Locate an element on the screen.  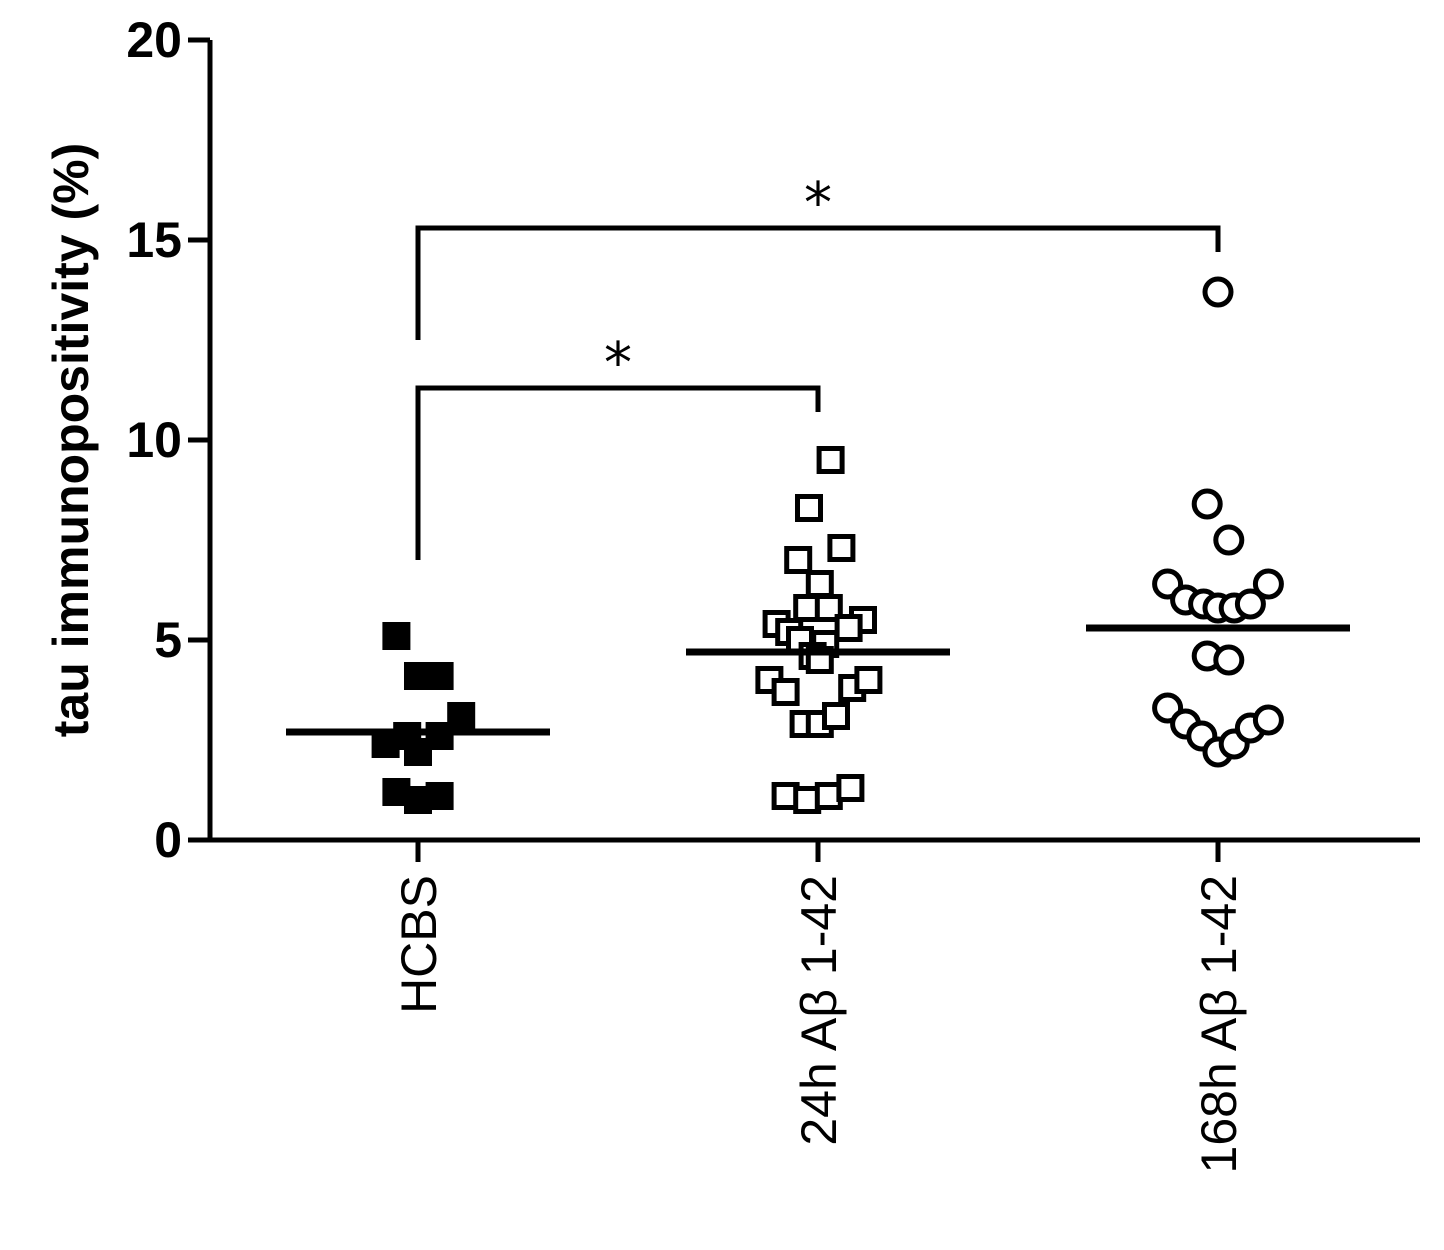
y-tick-label: 0 is located at coordinates (168, 840).